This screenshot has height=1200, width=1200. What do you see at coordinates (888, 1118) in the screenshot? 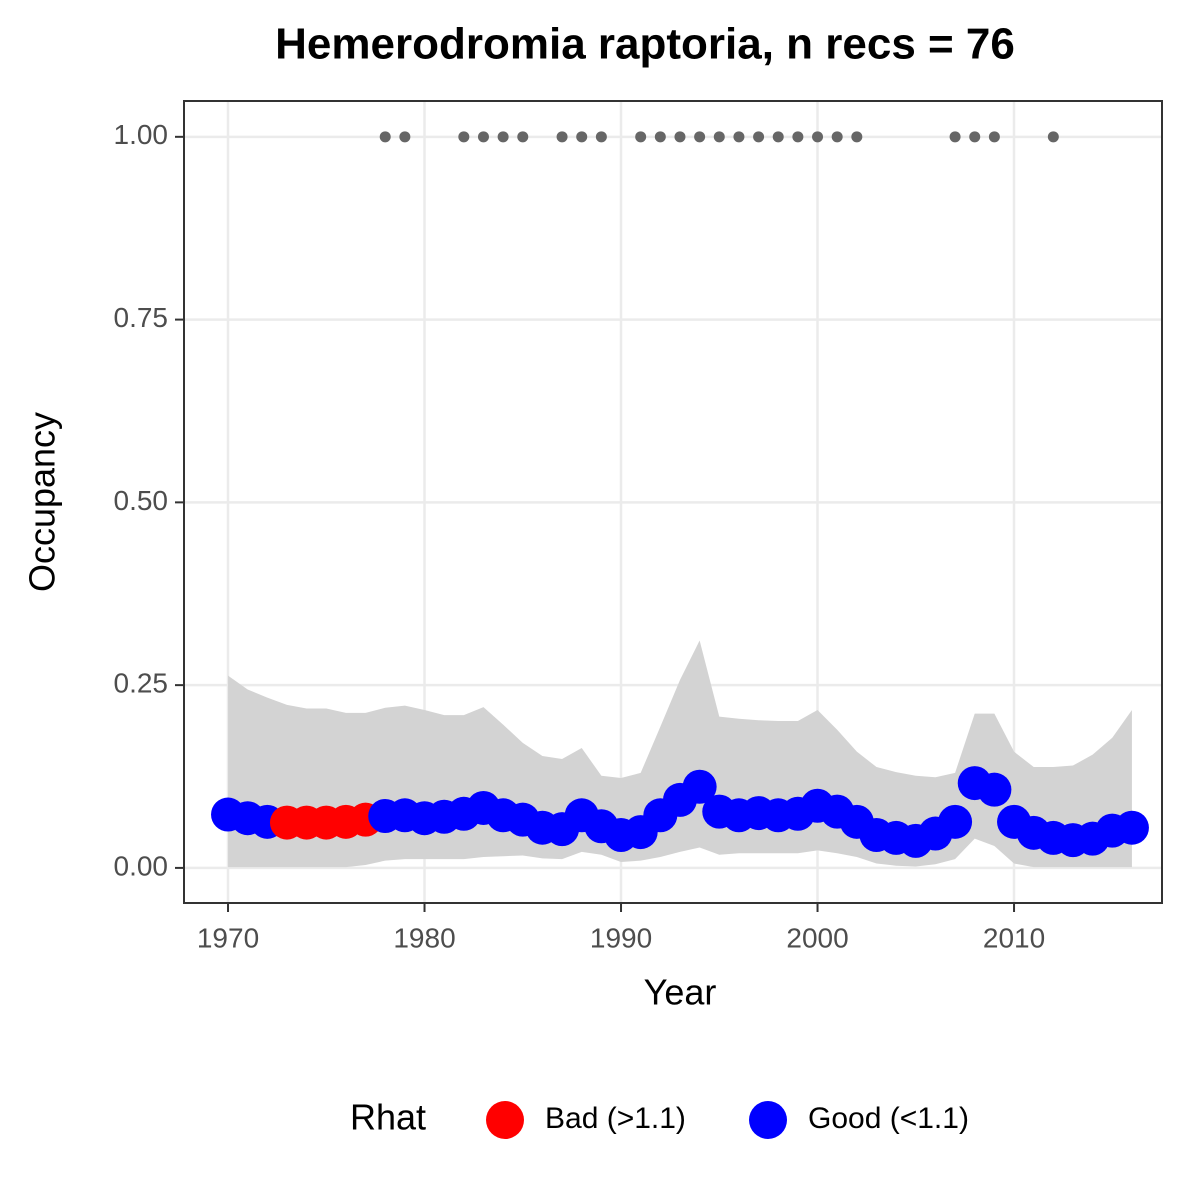
I see `legend-label: Good (<1.1)` at bounding box center [888, 1118].